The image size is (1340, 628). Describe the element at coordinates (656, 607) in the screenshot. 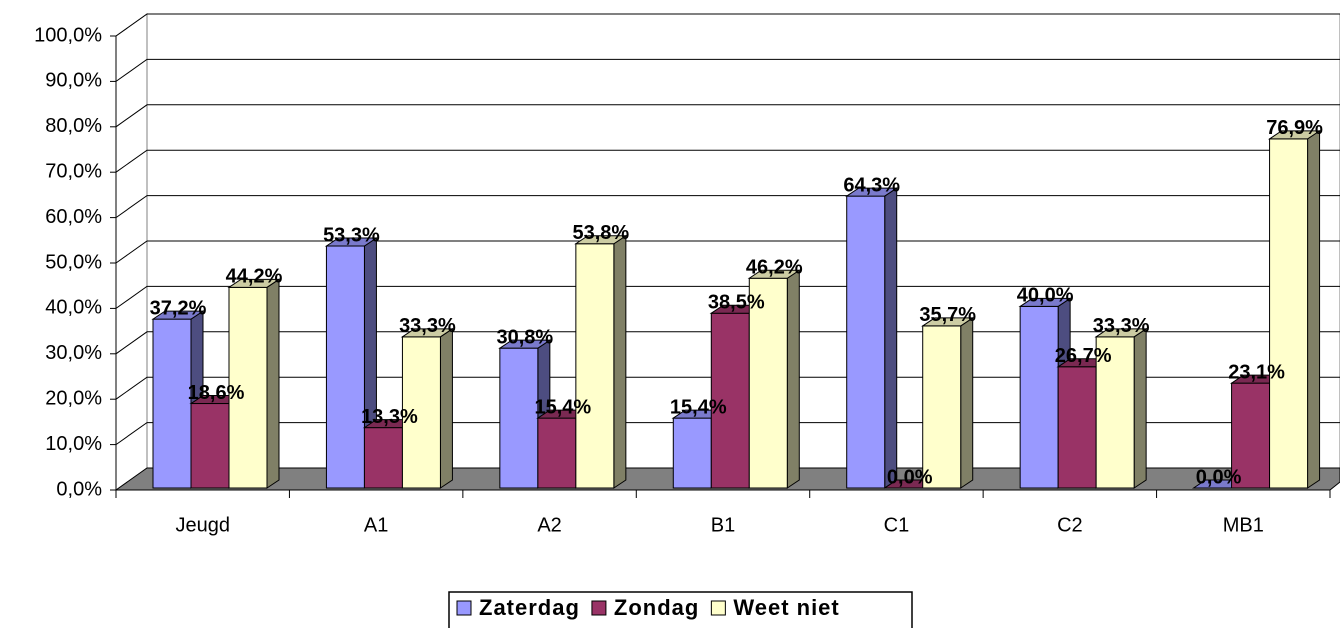

I see `legend-label: Zondag` at that location.